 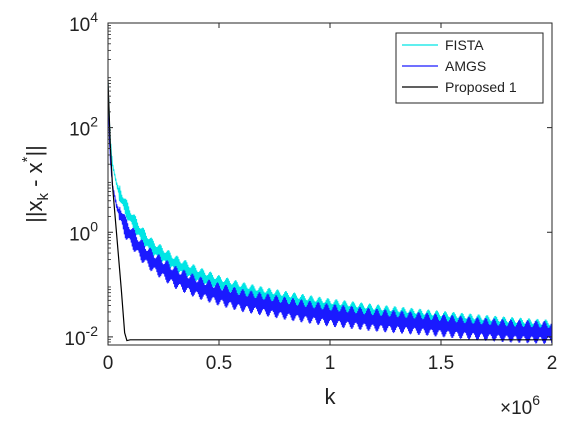 I want to click on legend-label: AMGS, so click(x=465, y=66).